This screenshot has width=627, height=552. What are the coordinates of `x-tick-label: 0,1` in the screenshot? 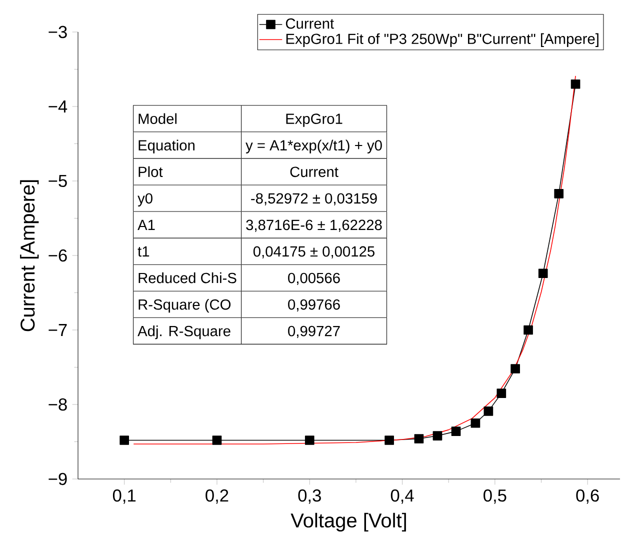 It's located at (124, 496).